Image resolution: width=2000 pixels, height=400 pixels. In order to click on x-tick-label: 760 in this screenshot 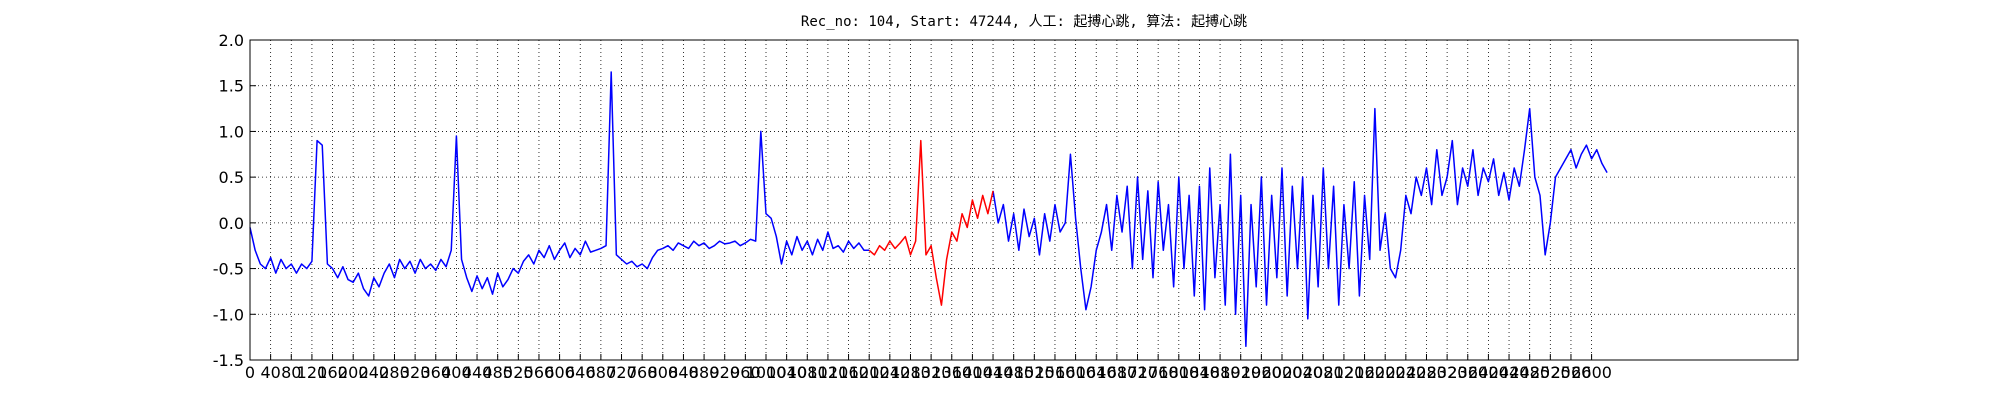, I will do `click(642, 372)`.